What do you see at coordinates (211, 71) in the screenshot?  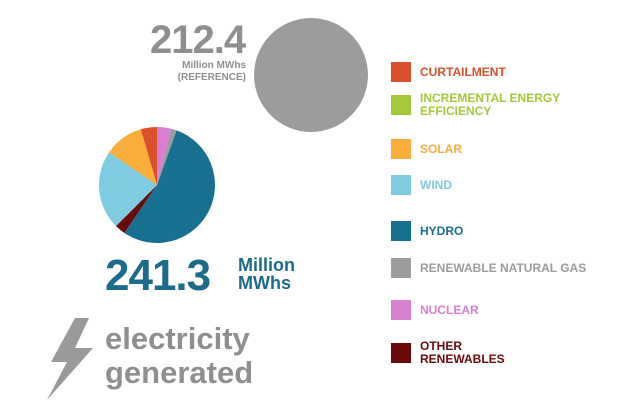 I see `reference-unit: Million MWhs (REFERENCE)` at bounding box center [211, 71].